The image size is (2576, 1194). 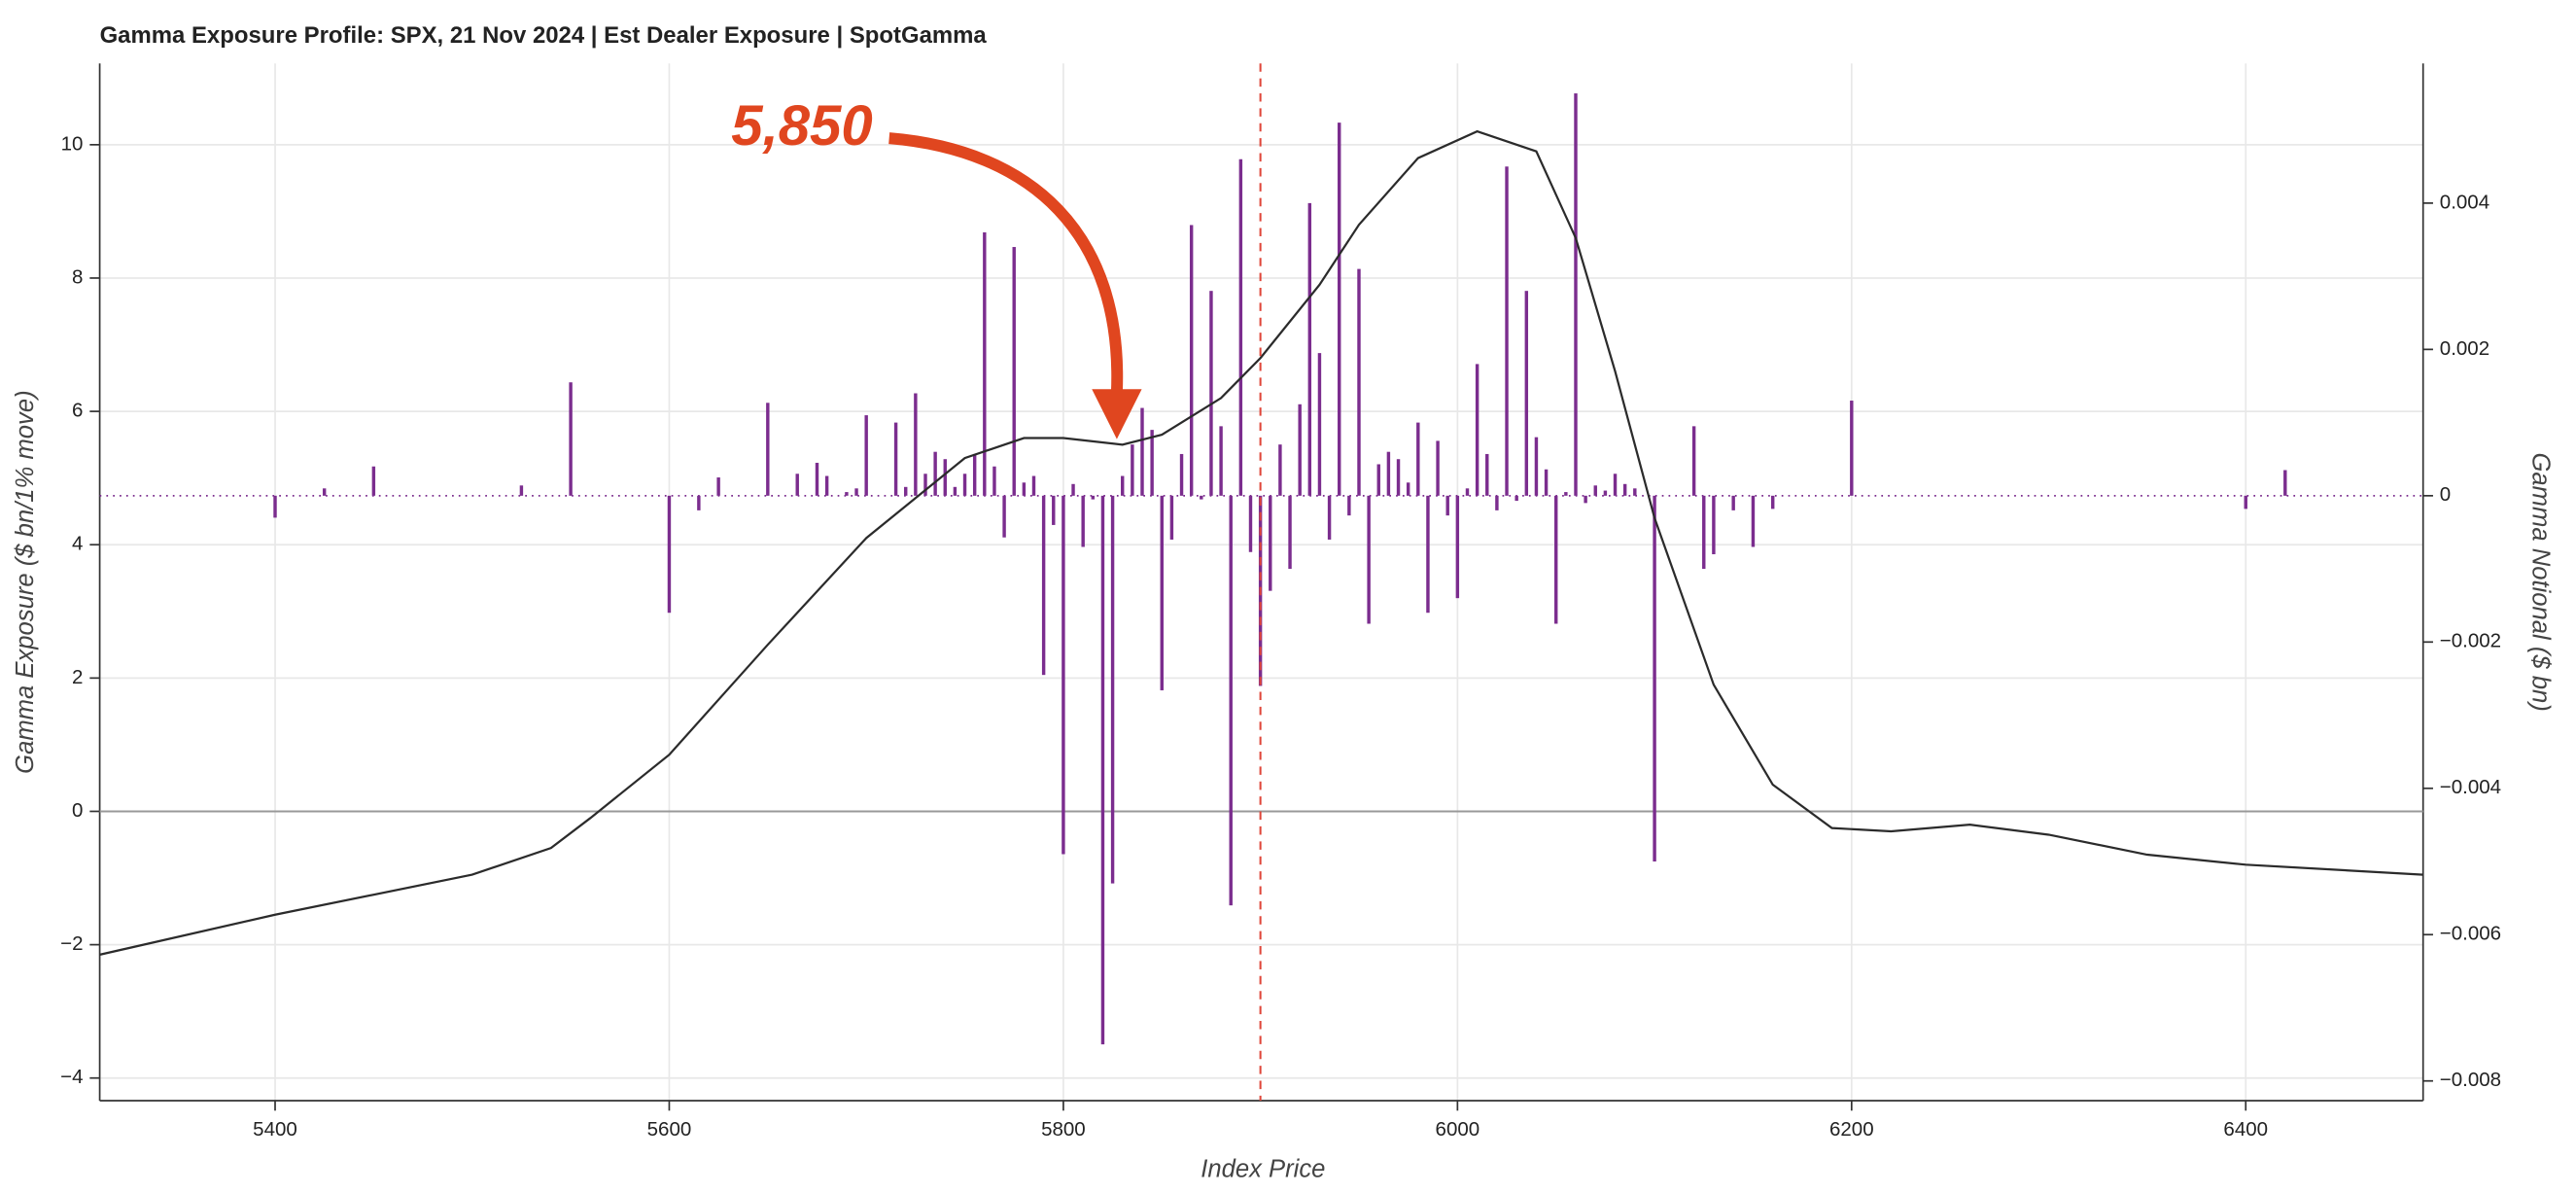 What do you see at coordinates (77, 411) in the screenshot?
I see `y-tick-label: 6` at bounding box center [77, 411].